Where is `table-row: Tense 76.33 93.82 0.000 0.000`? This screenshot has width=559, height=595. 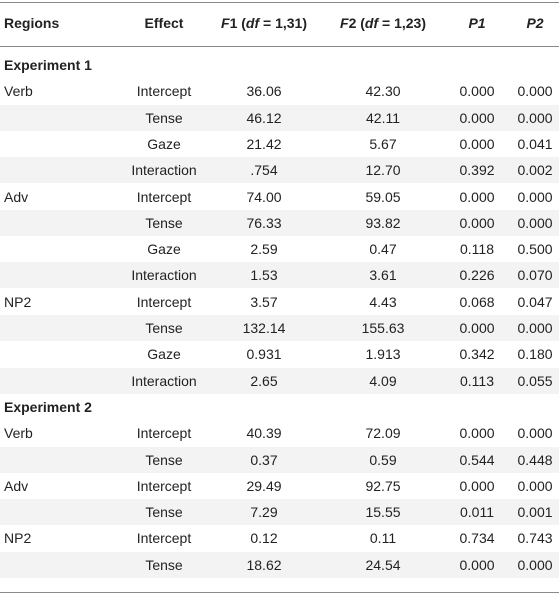
table-row: Tense 76.33 93.82 0.000 0.000 is located at coordinates (279, 222).